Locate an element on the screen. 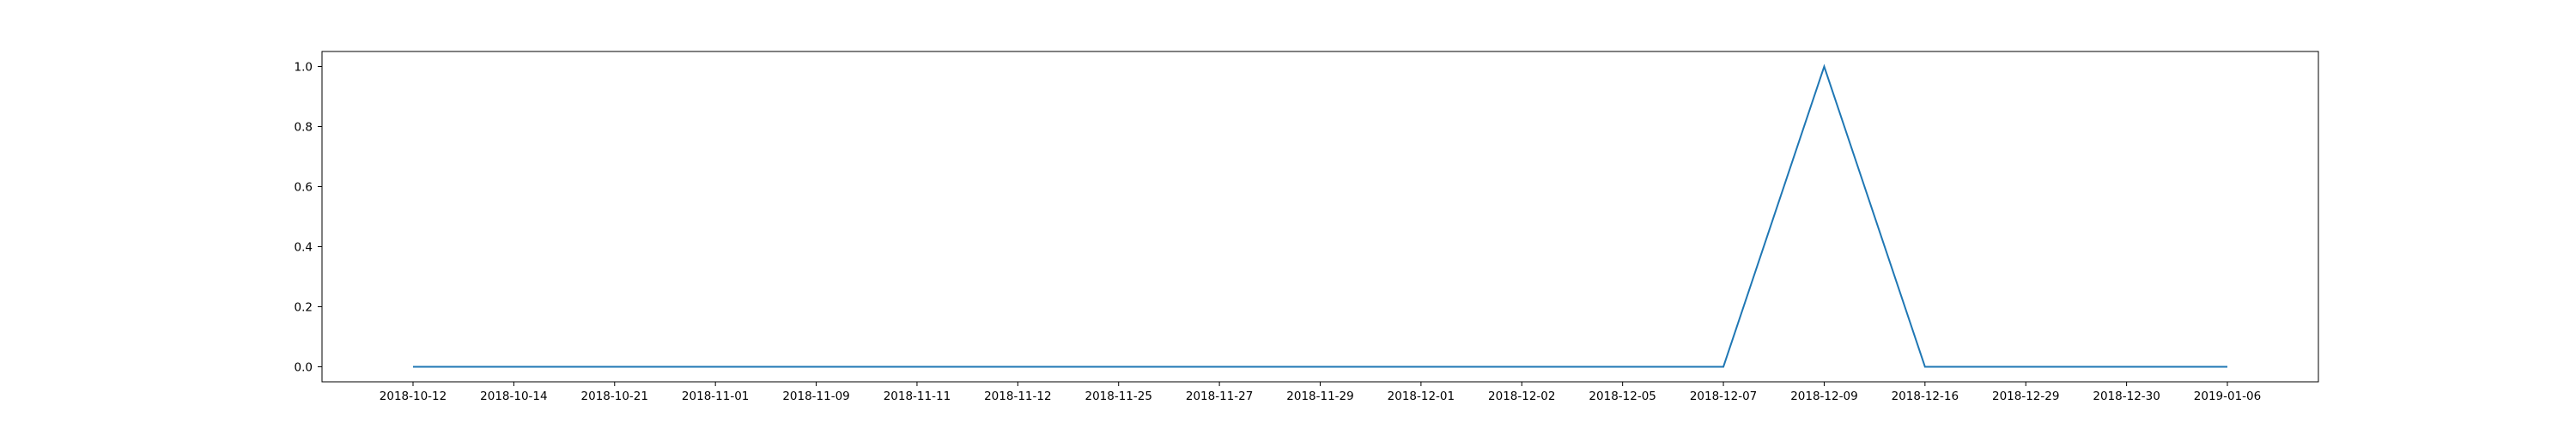 The image size is (2576, 429). x-tick-label: 2018-12-01 is located at coordinates (1422, 396).